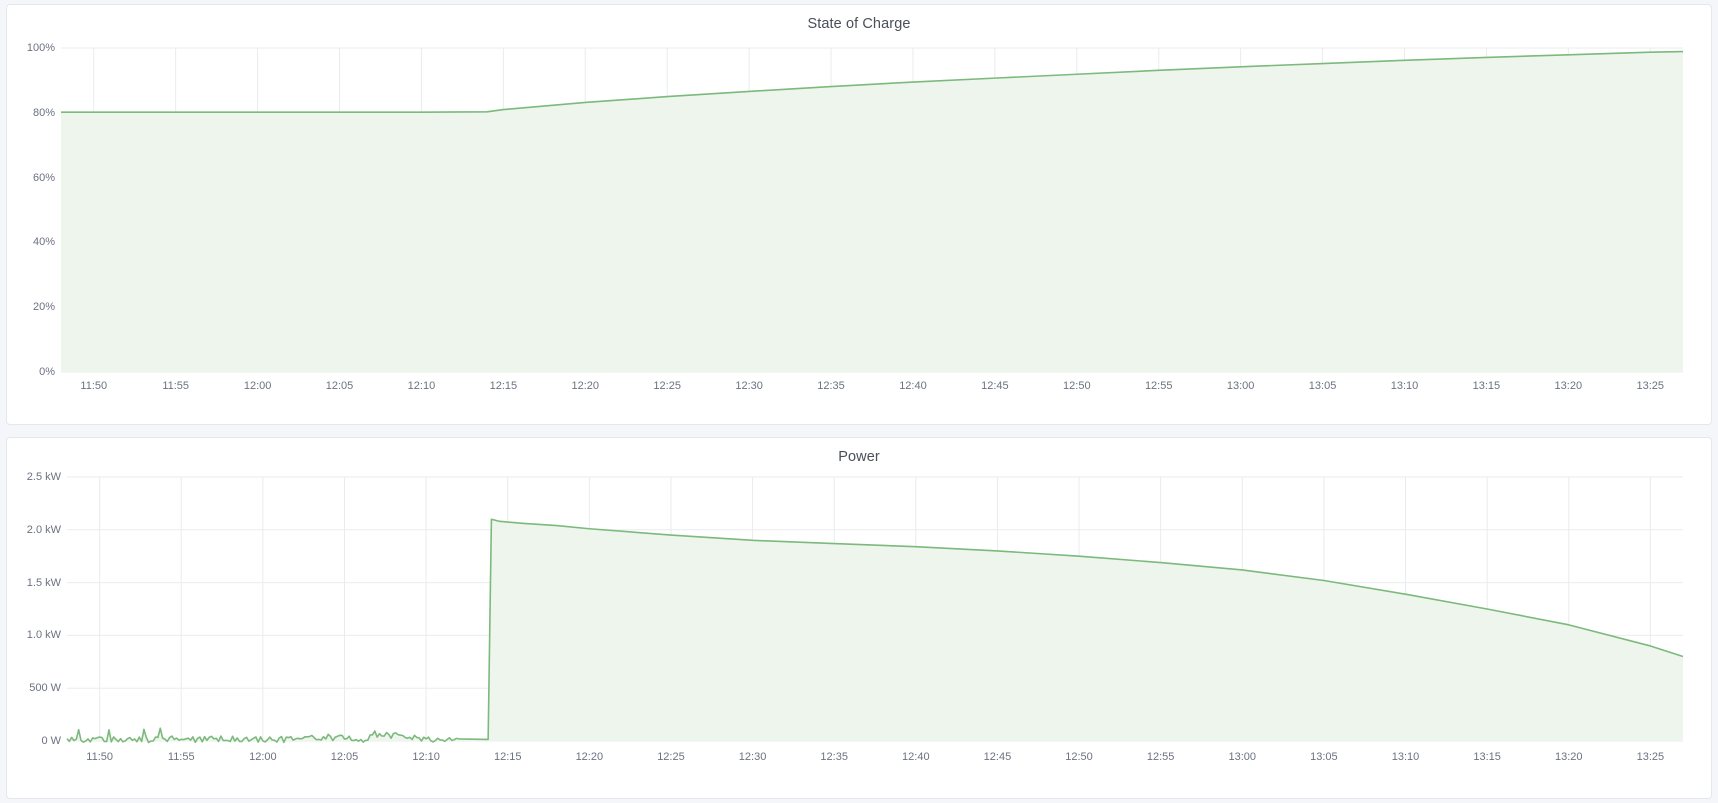 The height and width of the screenshot is (803, 1718). I want to click on y-tick-label: 100%, so click(40, 48).